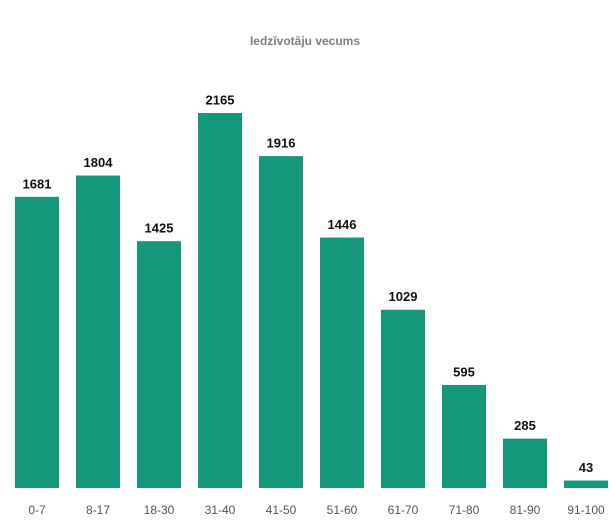 Image resolution: width=609 pixels, height=523 pixels. Describe the element at coordinates (281, 510) in the screenshot. I see `x-tick-label: 41-50` at that location.